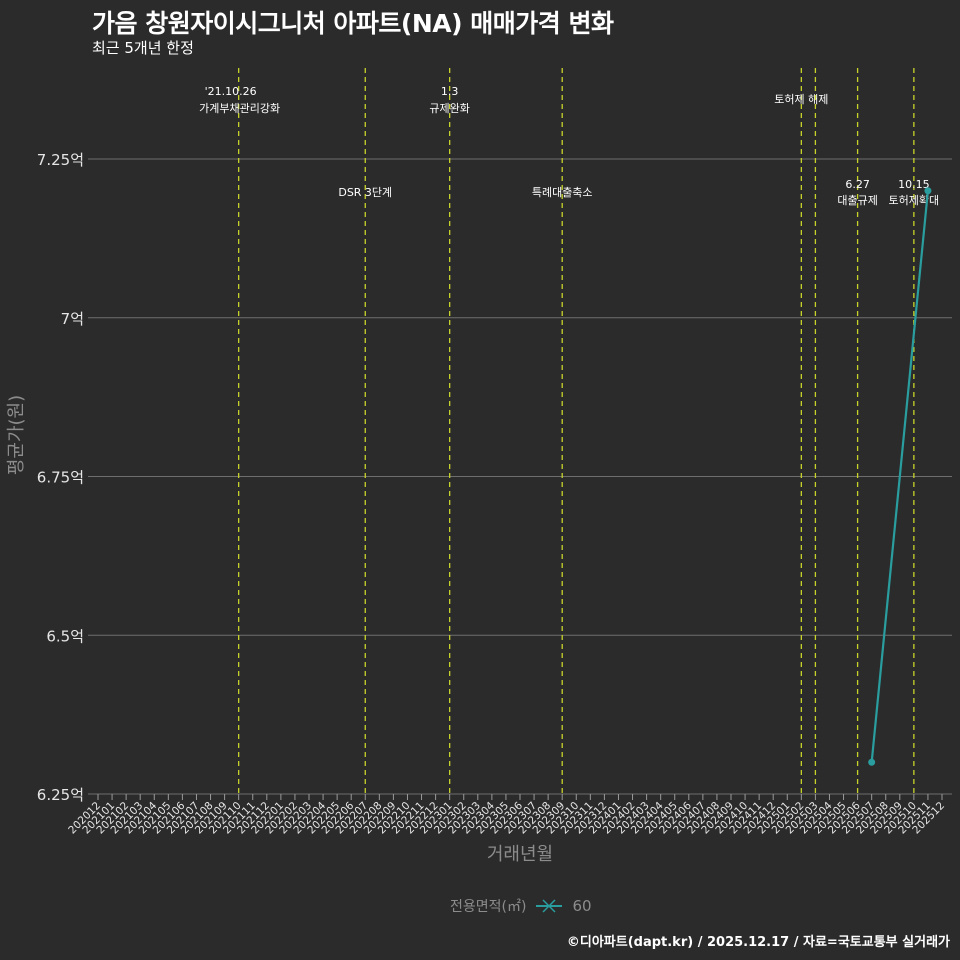  I want to click on y-axis-title: 평균가(원), so click(16, 435).